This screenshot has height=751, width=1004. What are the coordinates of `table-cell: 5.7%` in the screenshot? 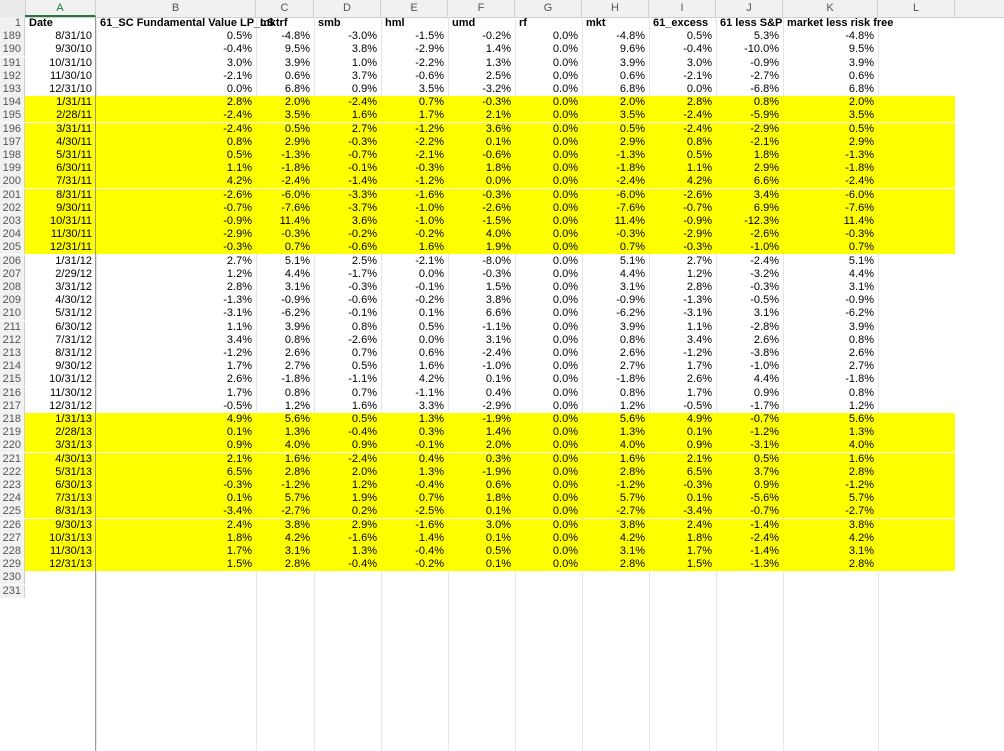 It's located at (297, 498).